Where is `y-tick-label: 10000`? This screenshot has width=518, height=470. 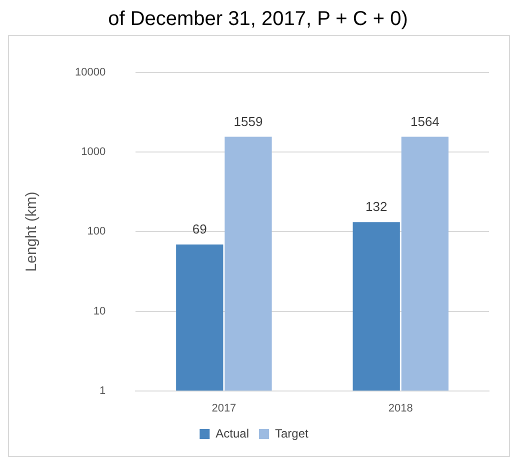
y-tick-label: 10000 is located at coordinates (90, 72).